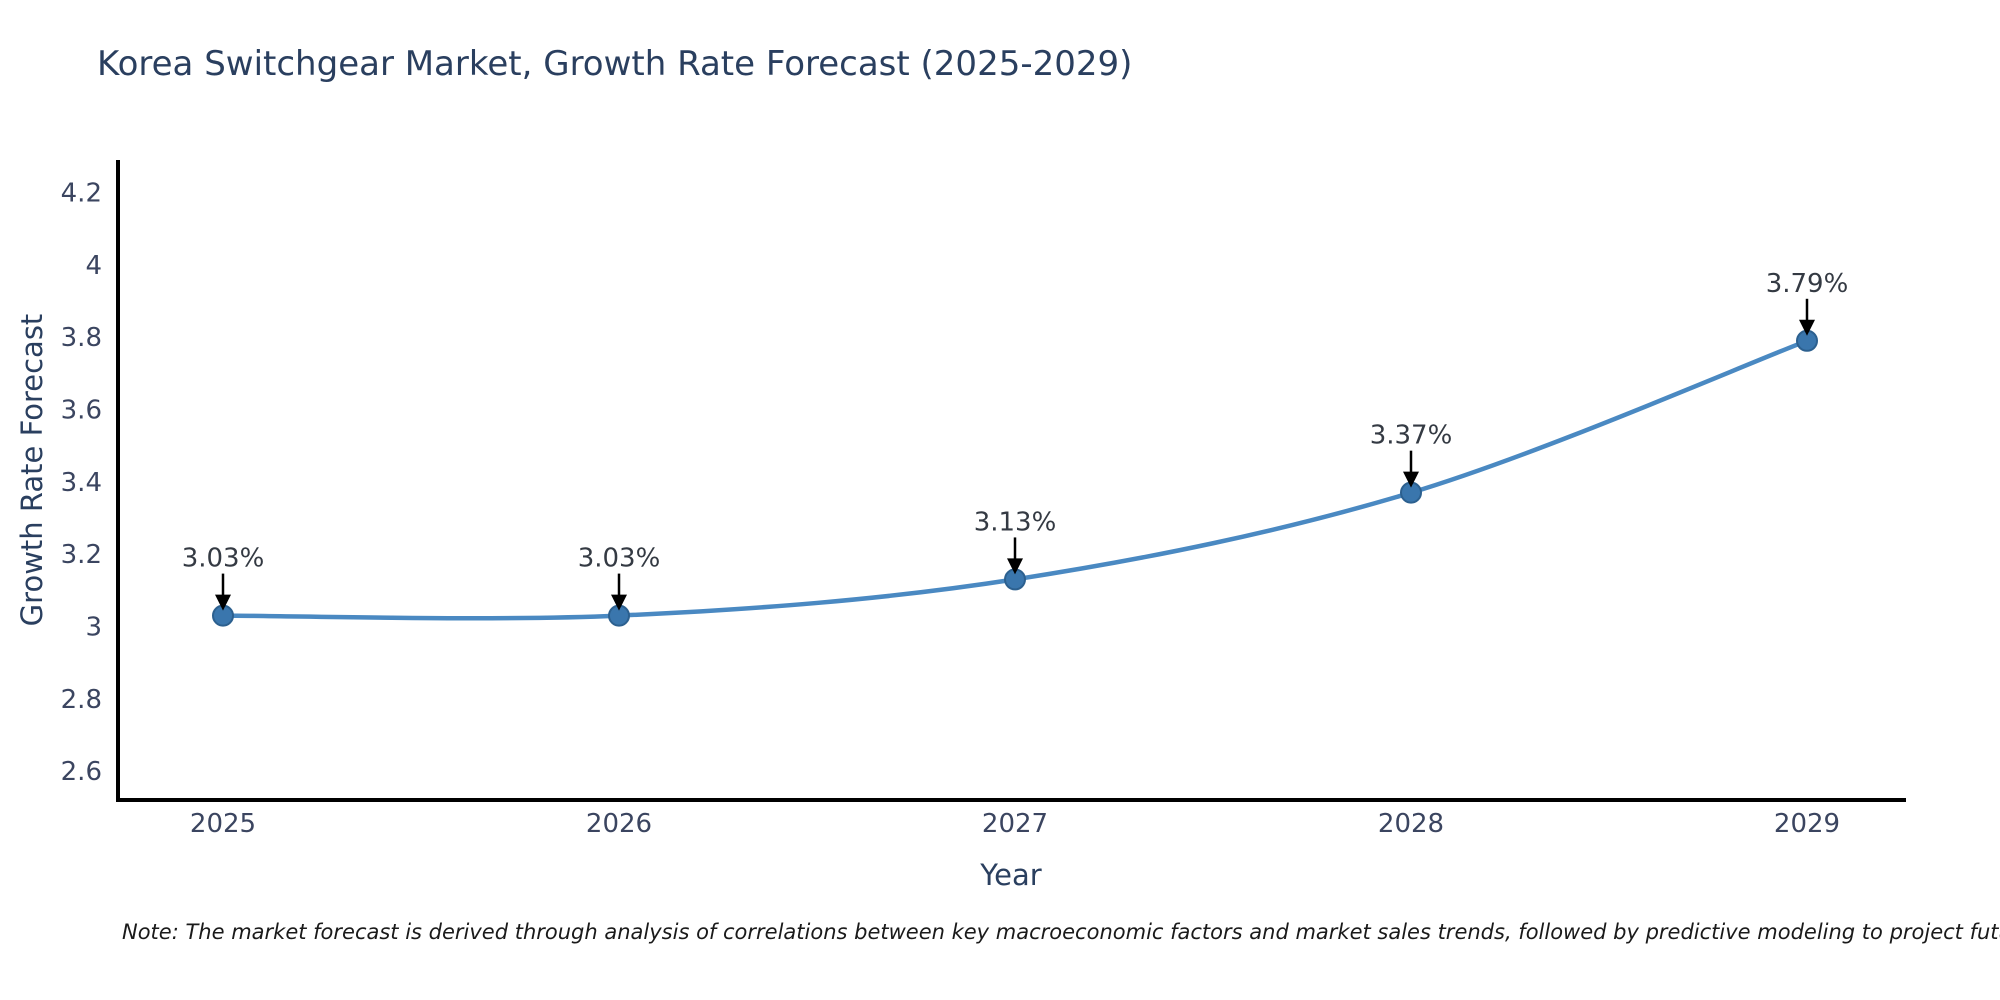 Image resolution: width=2000 pixels, height=1000 pixels. What do you see at coordinates (81, 555) in the screenshot?
I see `y-tick-label: 3.2` at bounding box center [81, 555].